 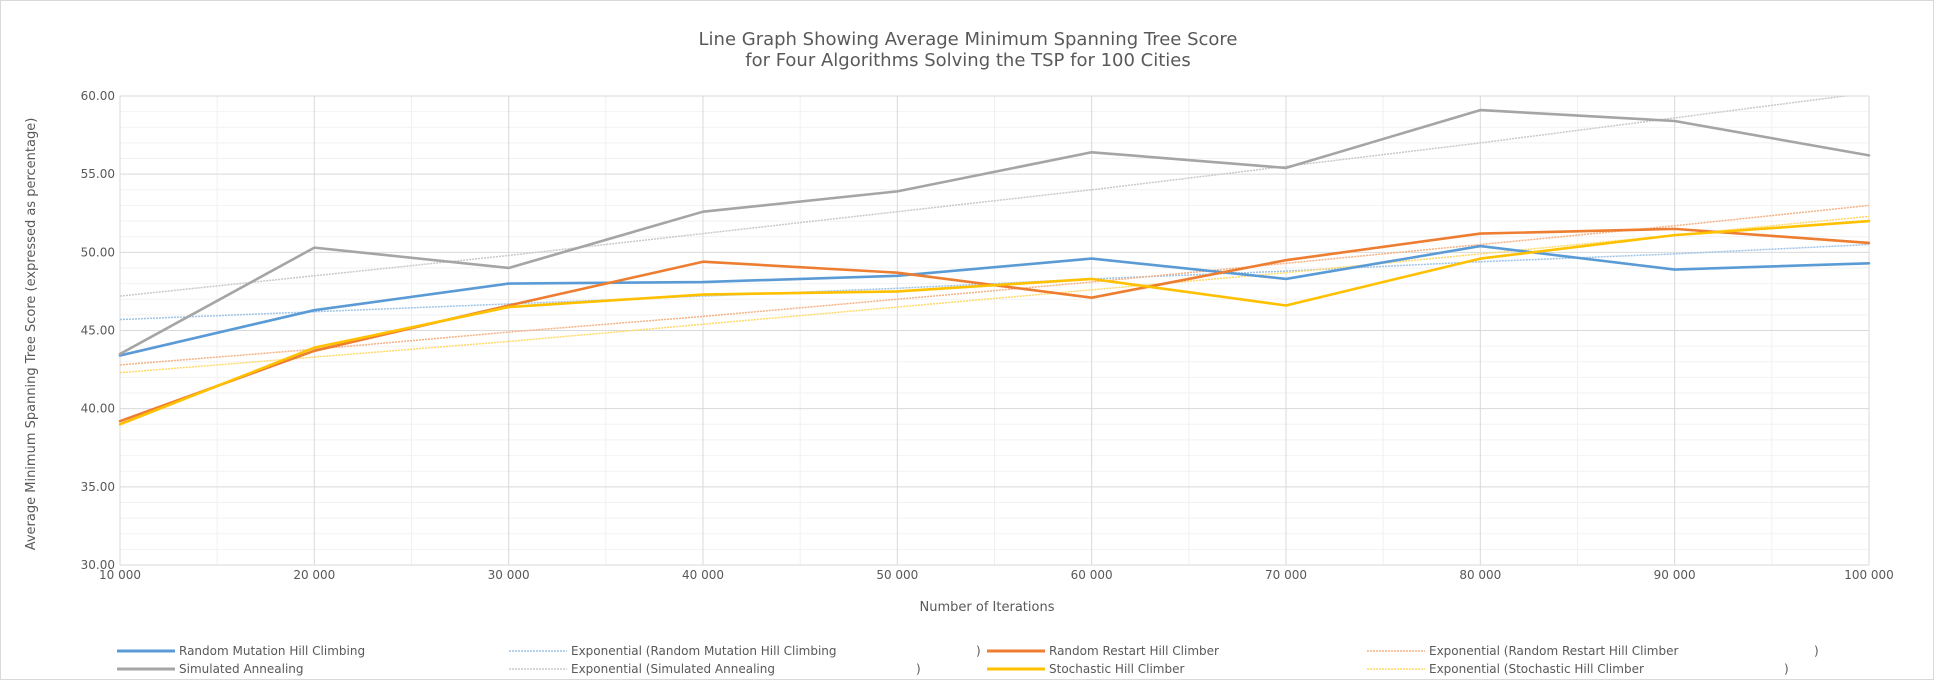 I want to click on x-tick-label: 80 000, so click(x=1480, y=575).